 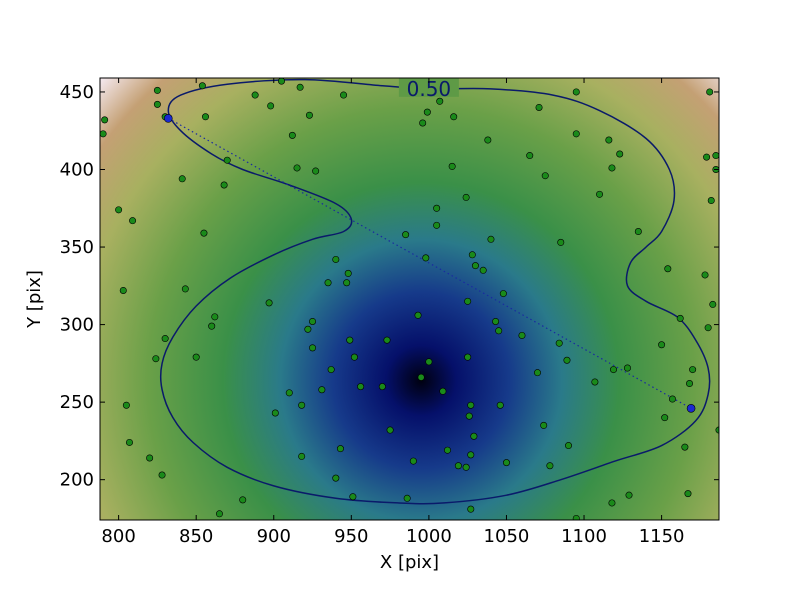 I want to click on x-axis-label: X [pix], so click(x=409, y=562).